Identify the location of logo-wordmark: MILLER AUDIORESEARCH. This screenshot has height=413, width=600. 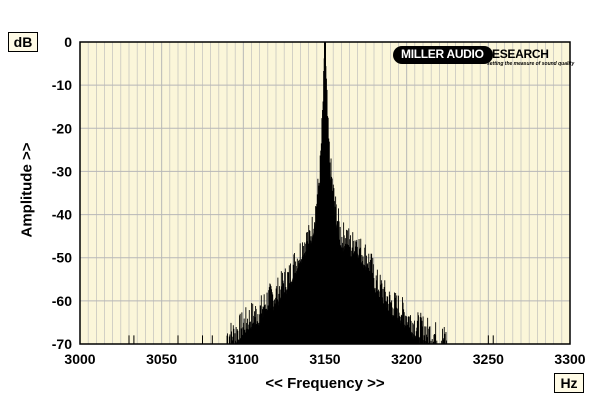
(475, 54).